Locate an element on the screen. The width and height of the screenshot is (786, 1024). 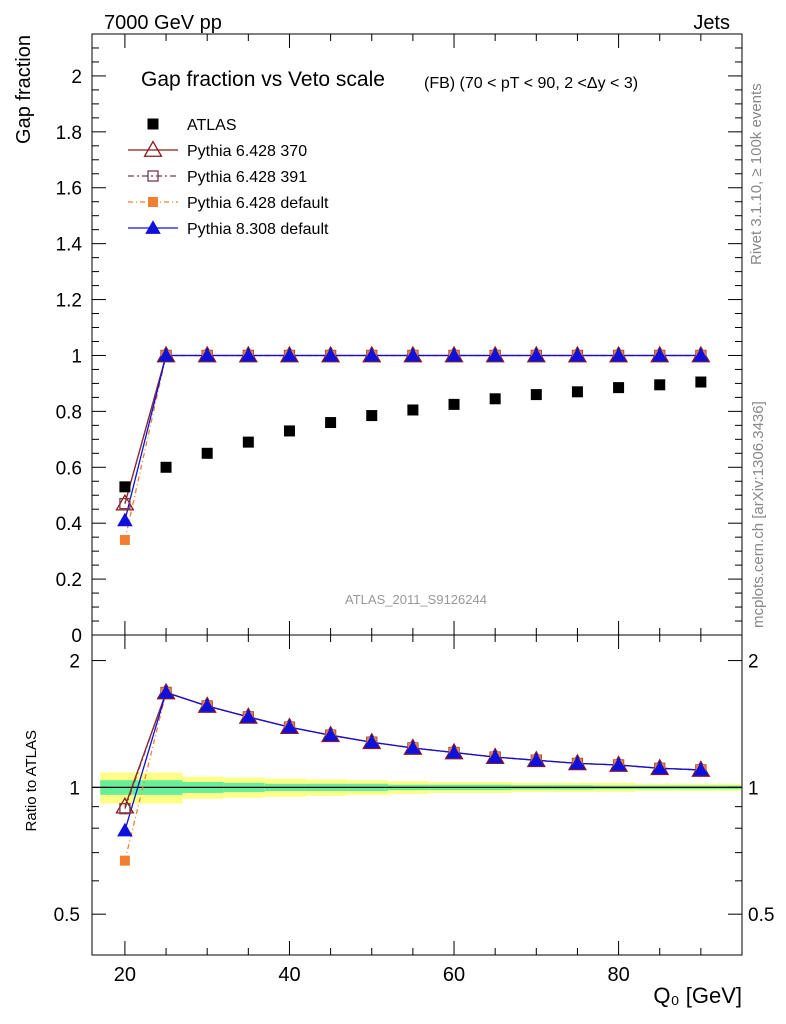
ratio-y-tick-label-right: 2 is located at coordinates (753, 662).